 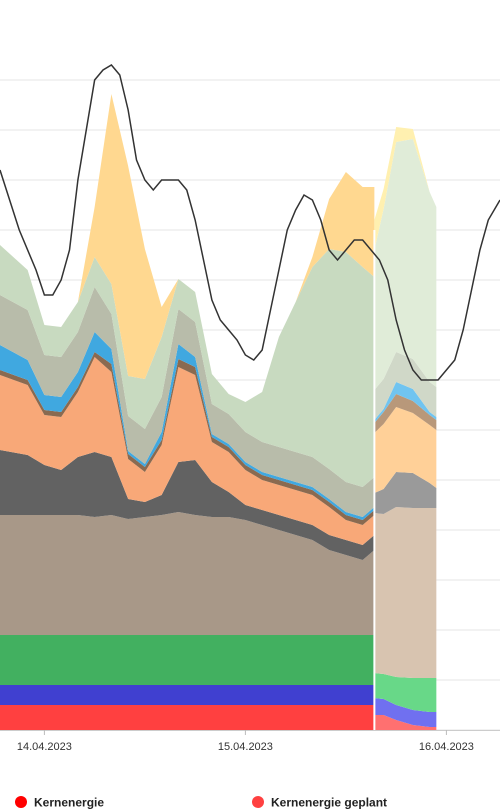 What do you see at coordinates (69, 803) in the screenshot?
I see `legend-label: Kernenergie` at bounding box center [69, 803].